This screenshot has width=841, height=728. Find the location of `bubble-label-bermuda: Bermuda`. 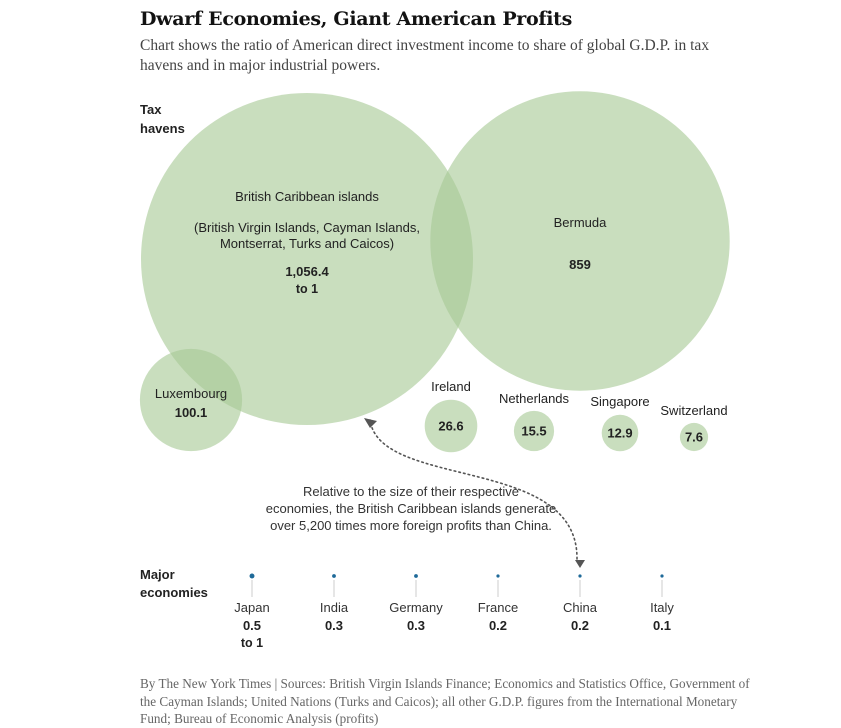

bubble-label-bermuda: Bermuda is located at coordinates (581, 222).